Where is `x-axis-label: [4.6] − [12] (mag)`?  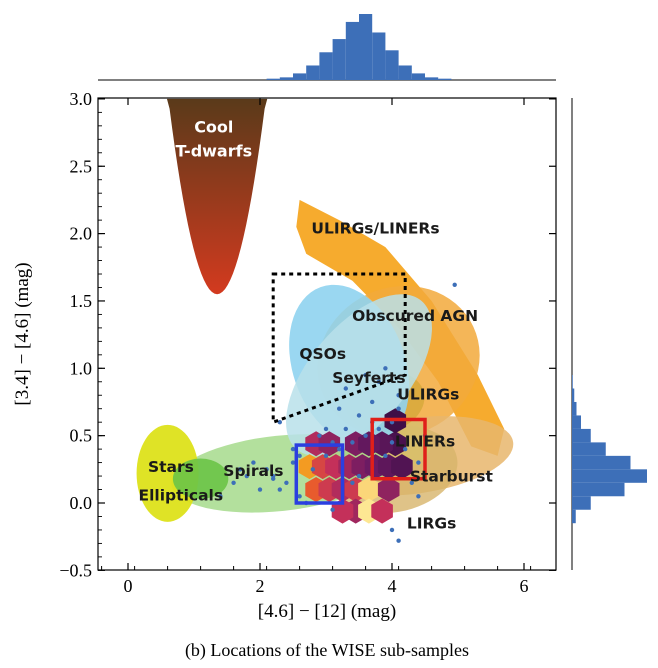
x-axis-label: [4.6] − [12] (mag) is located at coordinates (327, 611).